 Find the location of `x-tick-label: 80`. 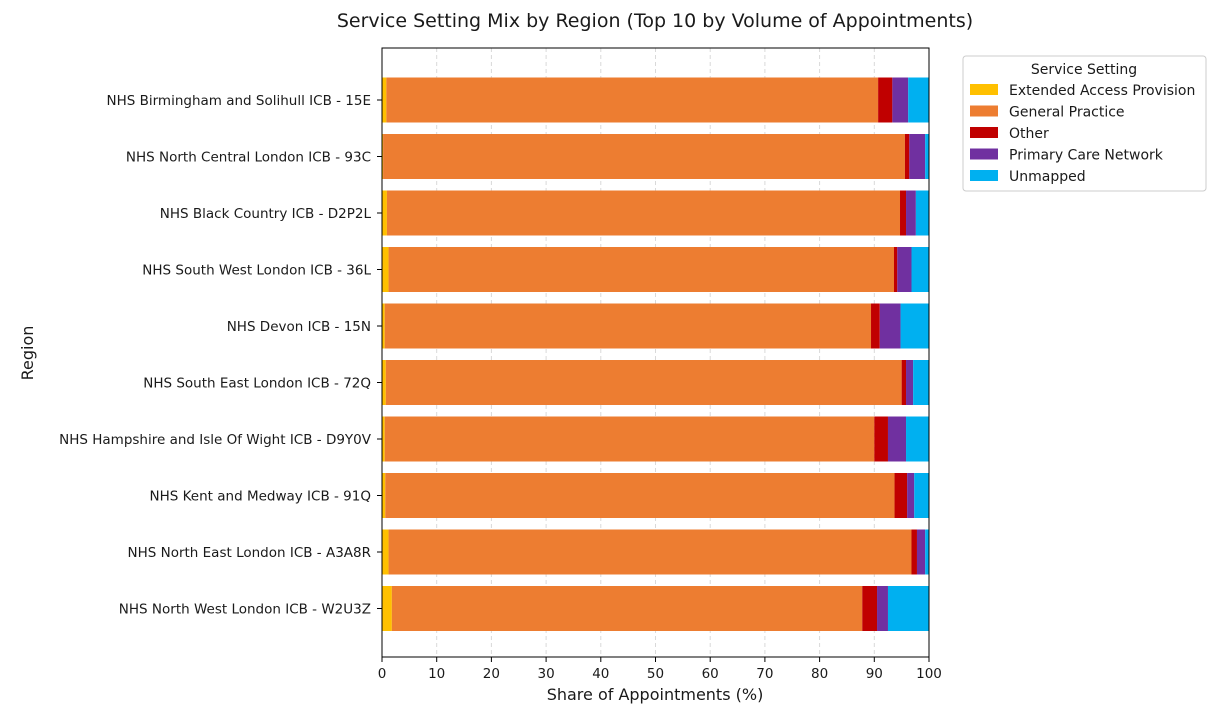

x-tick-label: 80 is located at coordinates (819, 674).